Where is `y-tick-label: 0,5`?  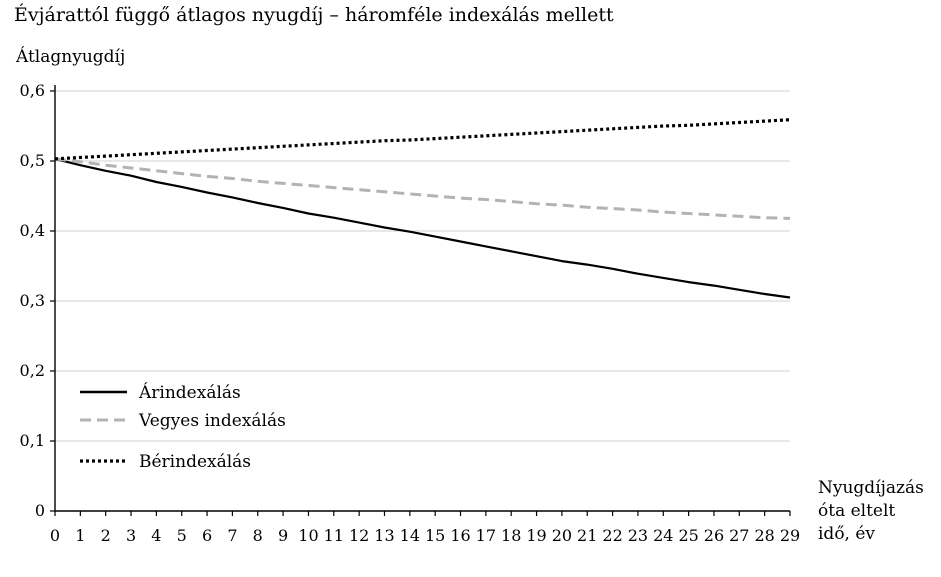 y-tick-label: 0,5 is located at coordinates (32, 160).